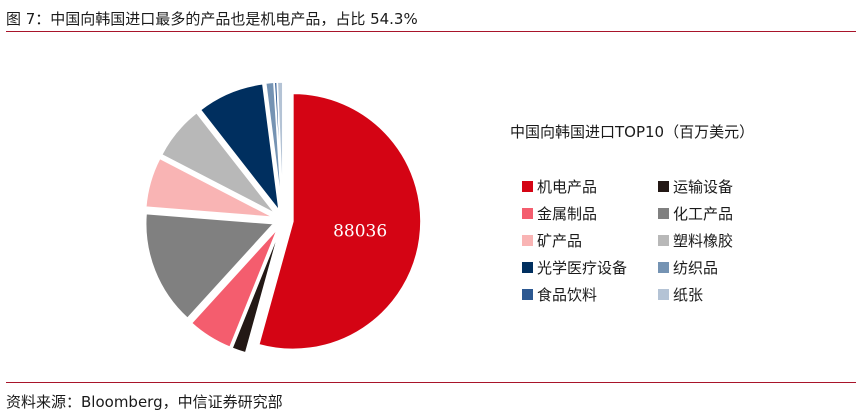 This screenshot has width=862, height=419. I want to click on legend-item: 运输设备, so click(695, 186).